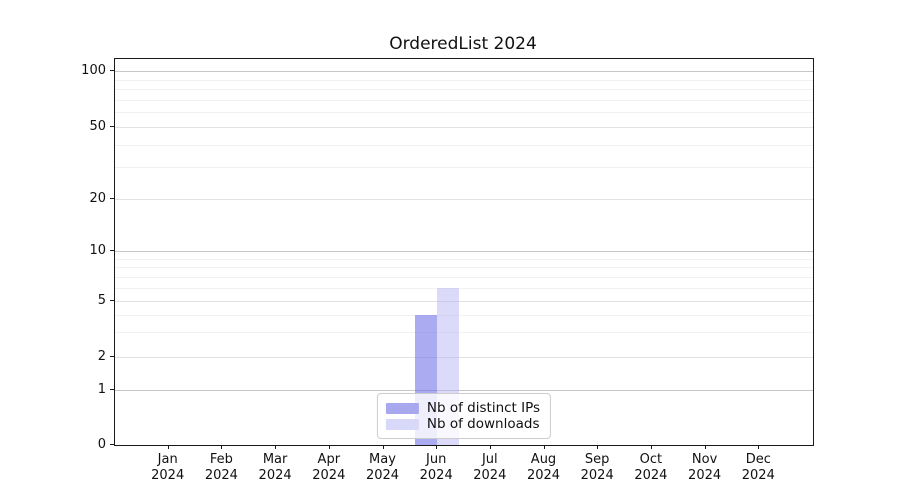 This screenshot has height=500, width=900. What do you see at coordinates (437, 447) in the screenshot?
I see `x-tick-mark-jun` at bounding box center [437, 447].